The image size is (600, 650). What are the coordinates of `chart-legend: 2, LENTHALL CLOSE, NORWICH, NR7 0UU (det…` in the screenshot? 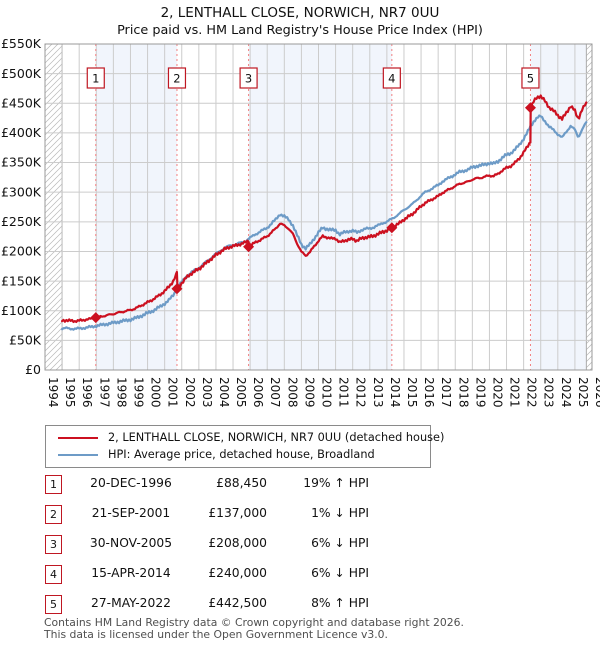 It's located at (244, 446).